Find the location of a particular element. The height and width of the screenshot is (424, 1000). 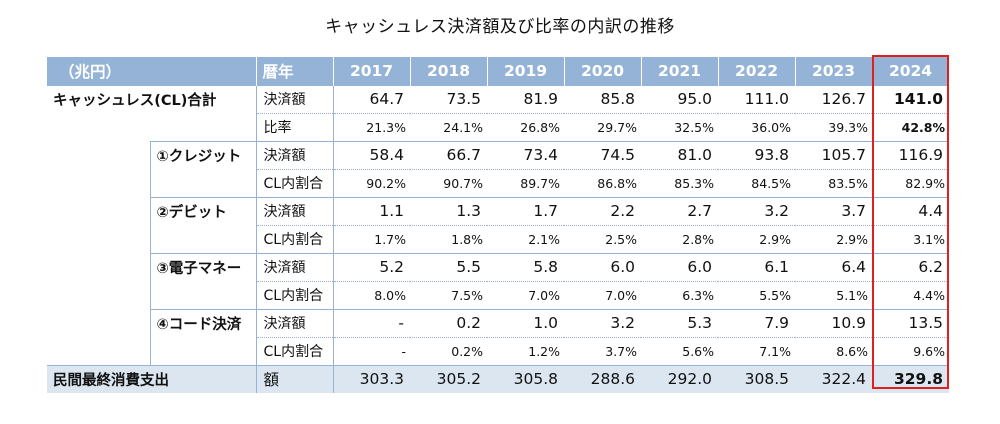

value-cell: 73.5 is located at coordinates (449, 98).